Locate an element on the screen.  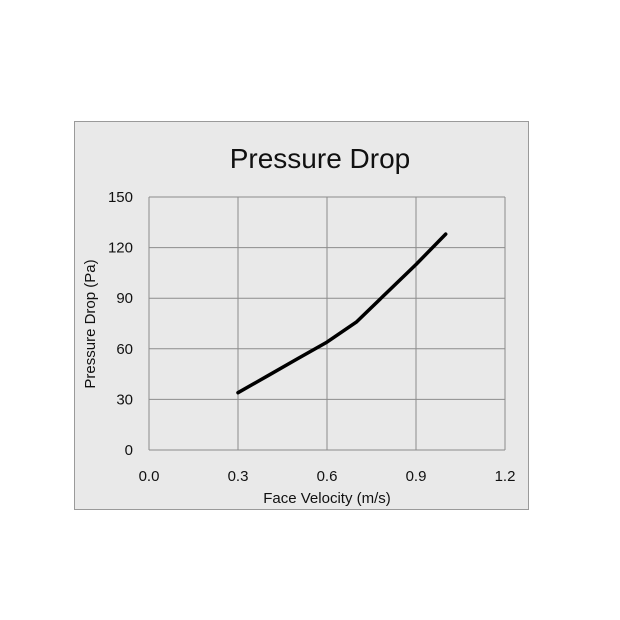
x-tick-label: 0.0 is located at coordinates (149, 476).